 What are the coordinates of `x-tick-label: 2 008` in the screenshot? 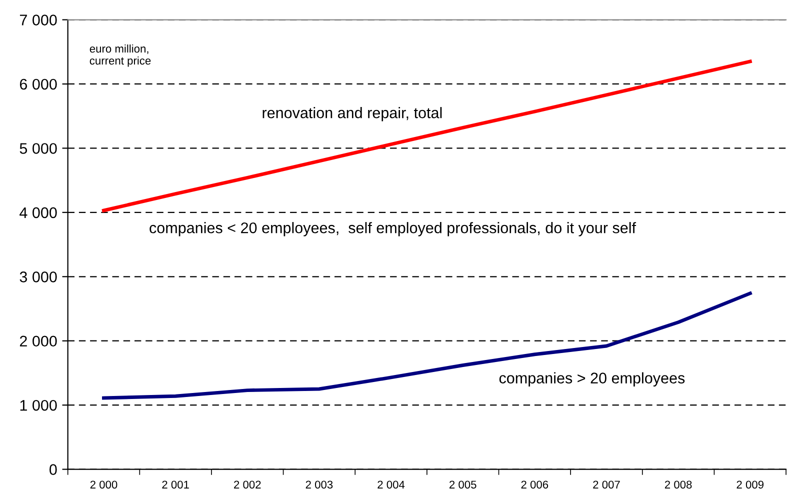 It's located at (678, 484).